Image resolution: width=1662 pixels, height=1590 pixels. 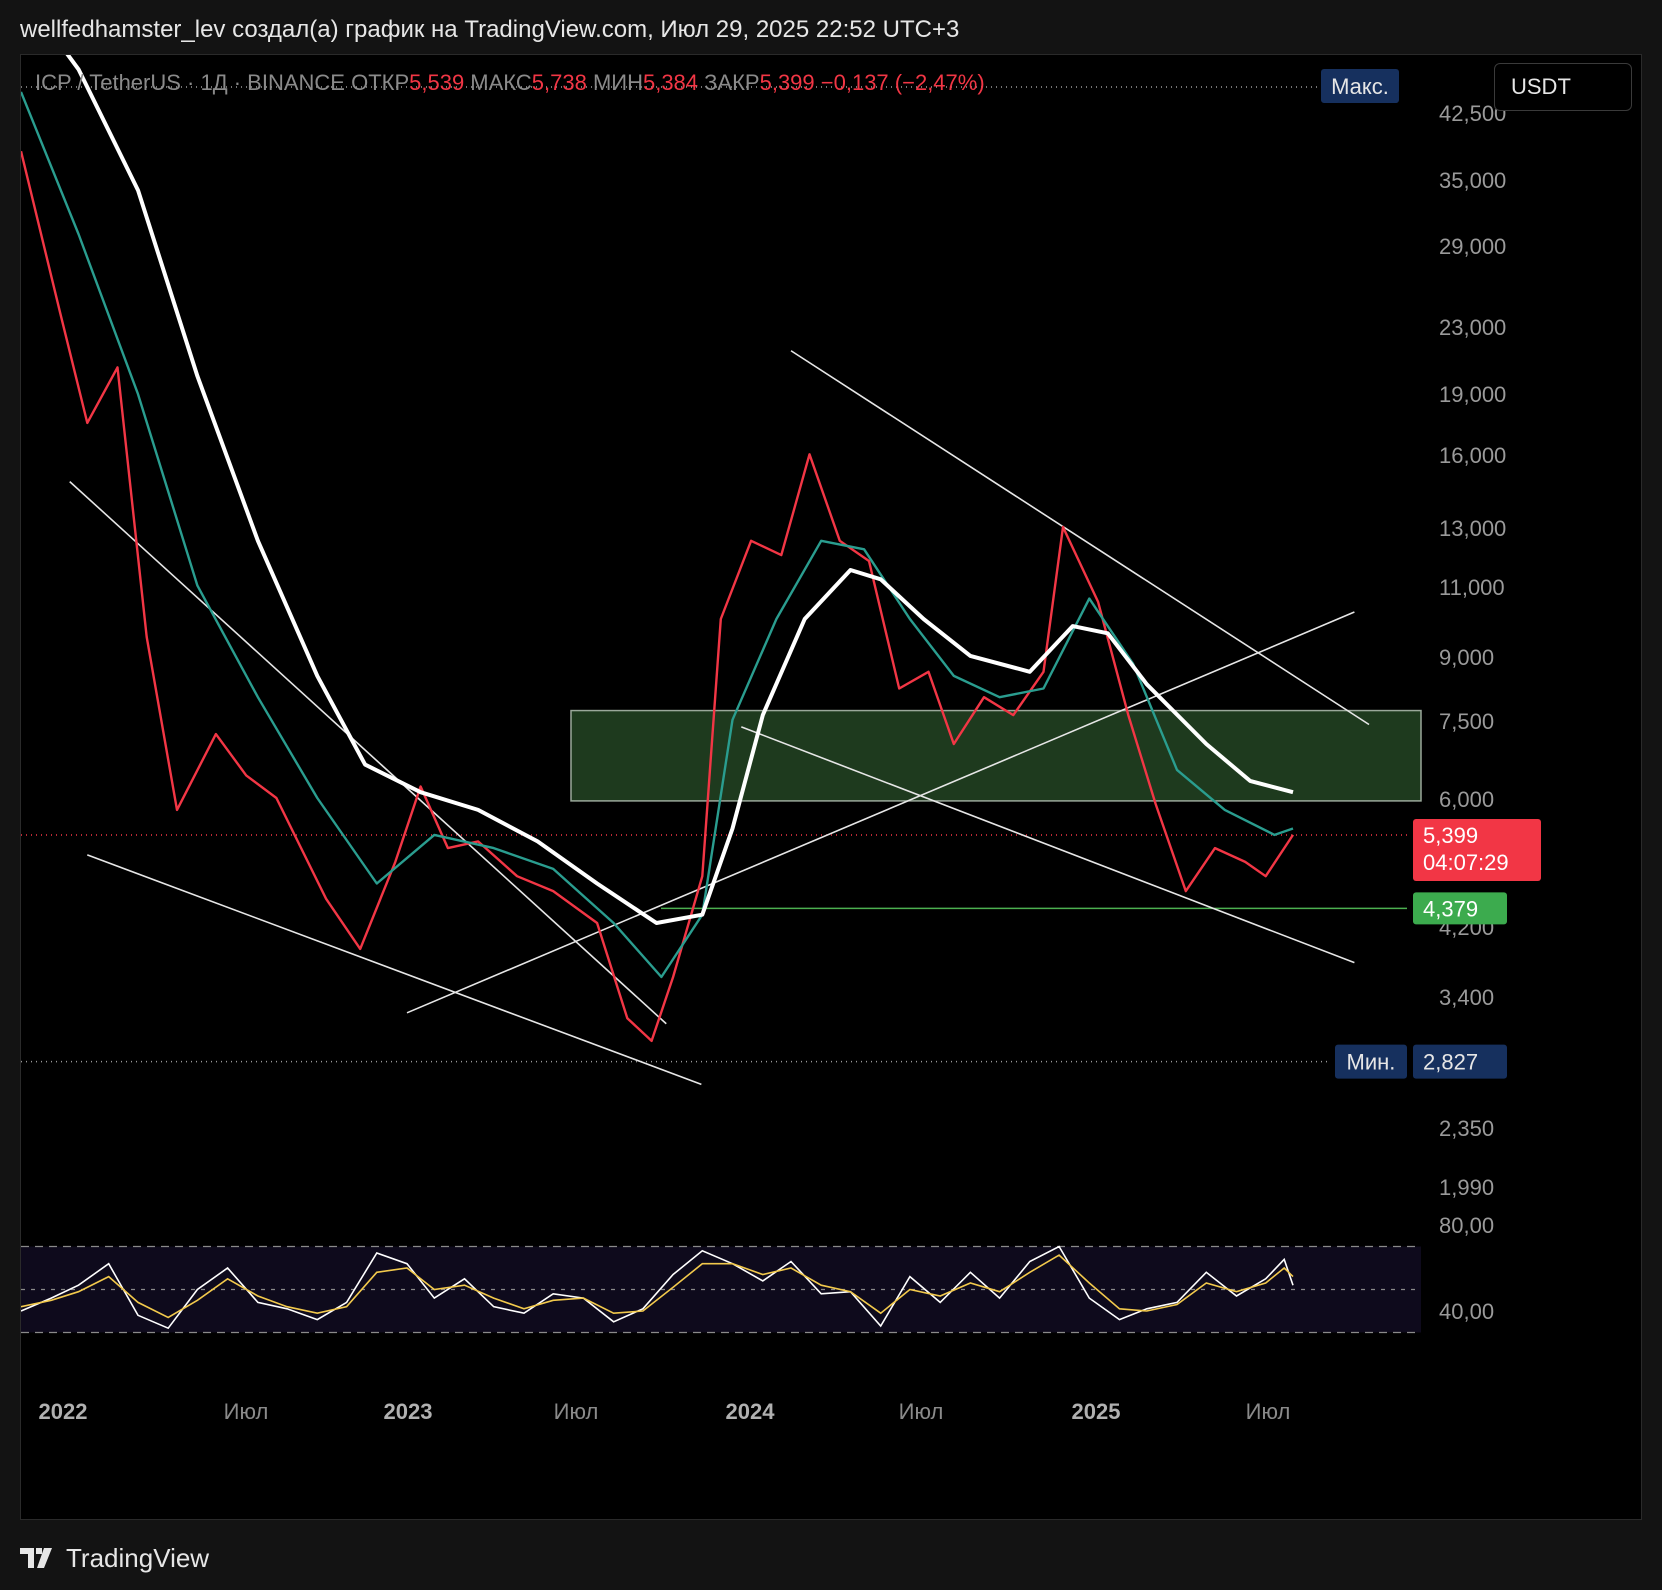 I want to click on price-tick-label: 29,000, so click(x=1472, y=246).